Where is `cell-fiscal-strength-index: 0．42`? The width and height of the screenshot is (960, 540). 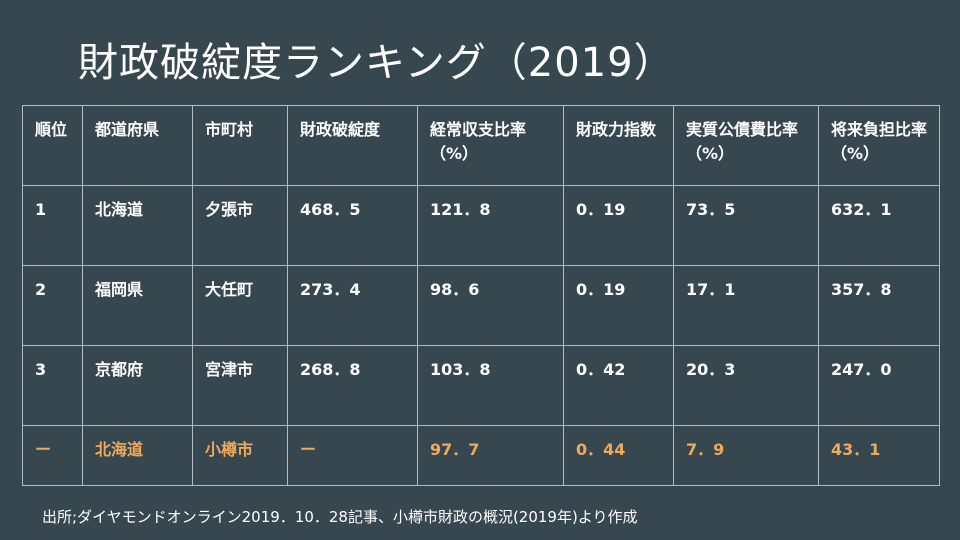 cell-fiscal-strength-index: 0．42 is located at coordinates (618, 385).